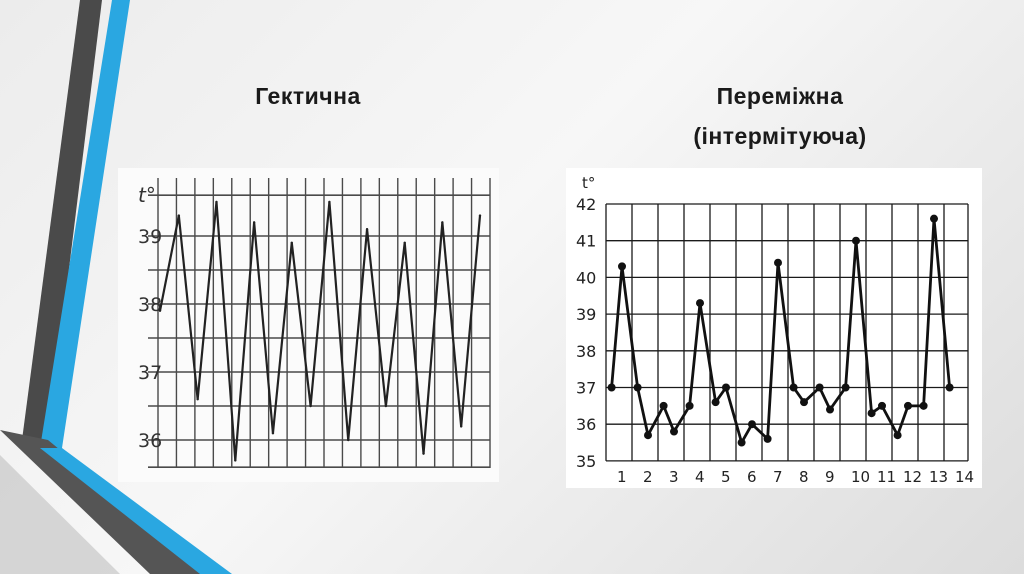 This screenshot has width=1024, height=574. Describe the element at coordinates (778, 477) in the screenshot. I see `x-tick-label: 7` at that location.